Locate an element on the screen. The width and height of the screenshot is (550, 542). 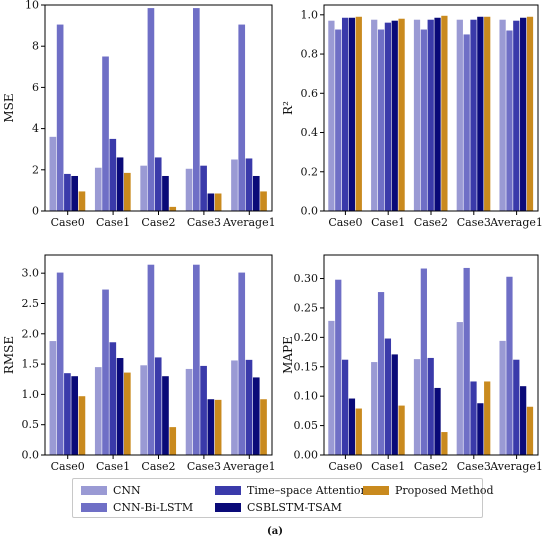
legend-label-time-space-attention: Time–space Attention is located at coordinates (307, 490).